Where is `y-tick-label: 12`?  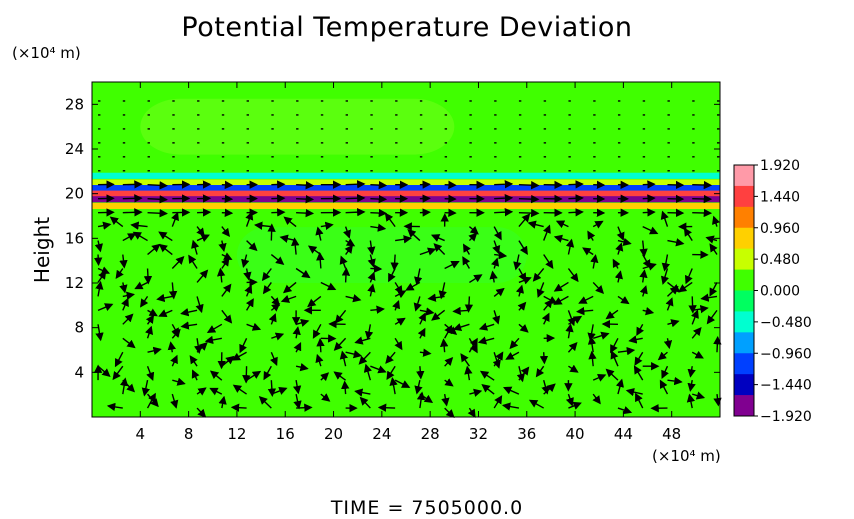
y-tick-label: 12 is located at coordinates (74, 283).